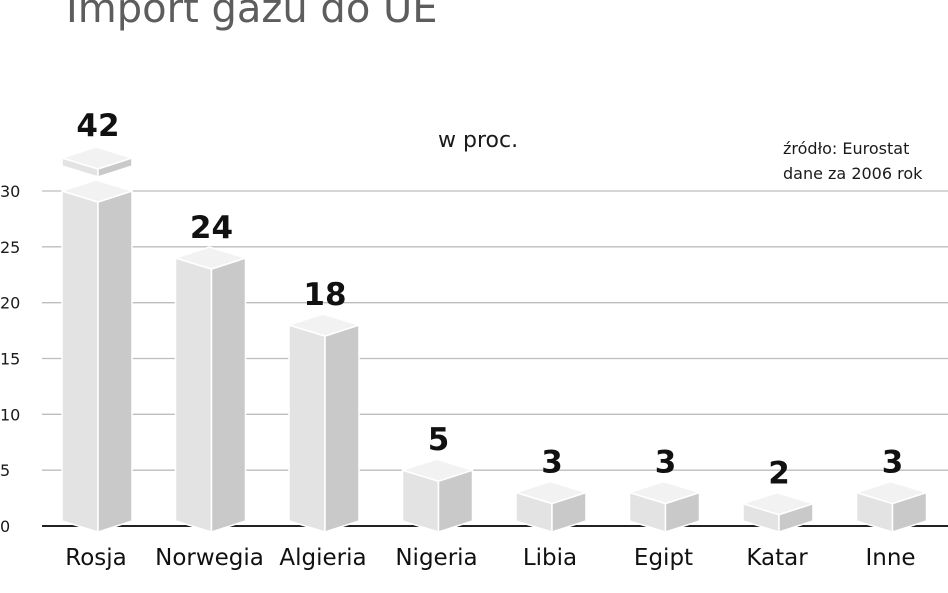  What do you see at coordinates (439, 440) in the screenshot?
I see `value-label: 5` at bounding box center [439, 440].